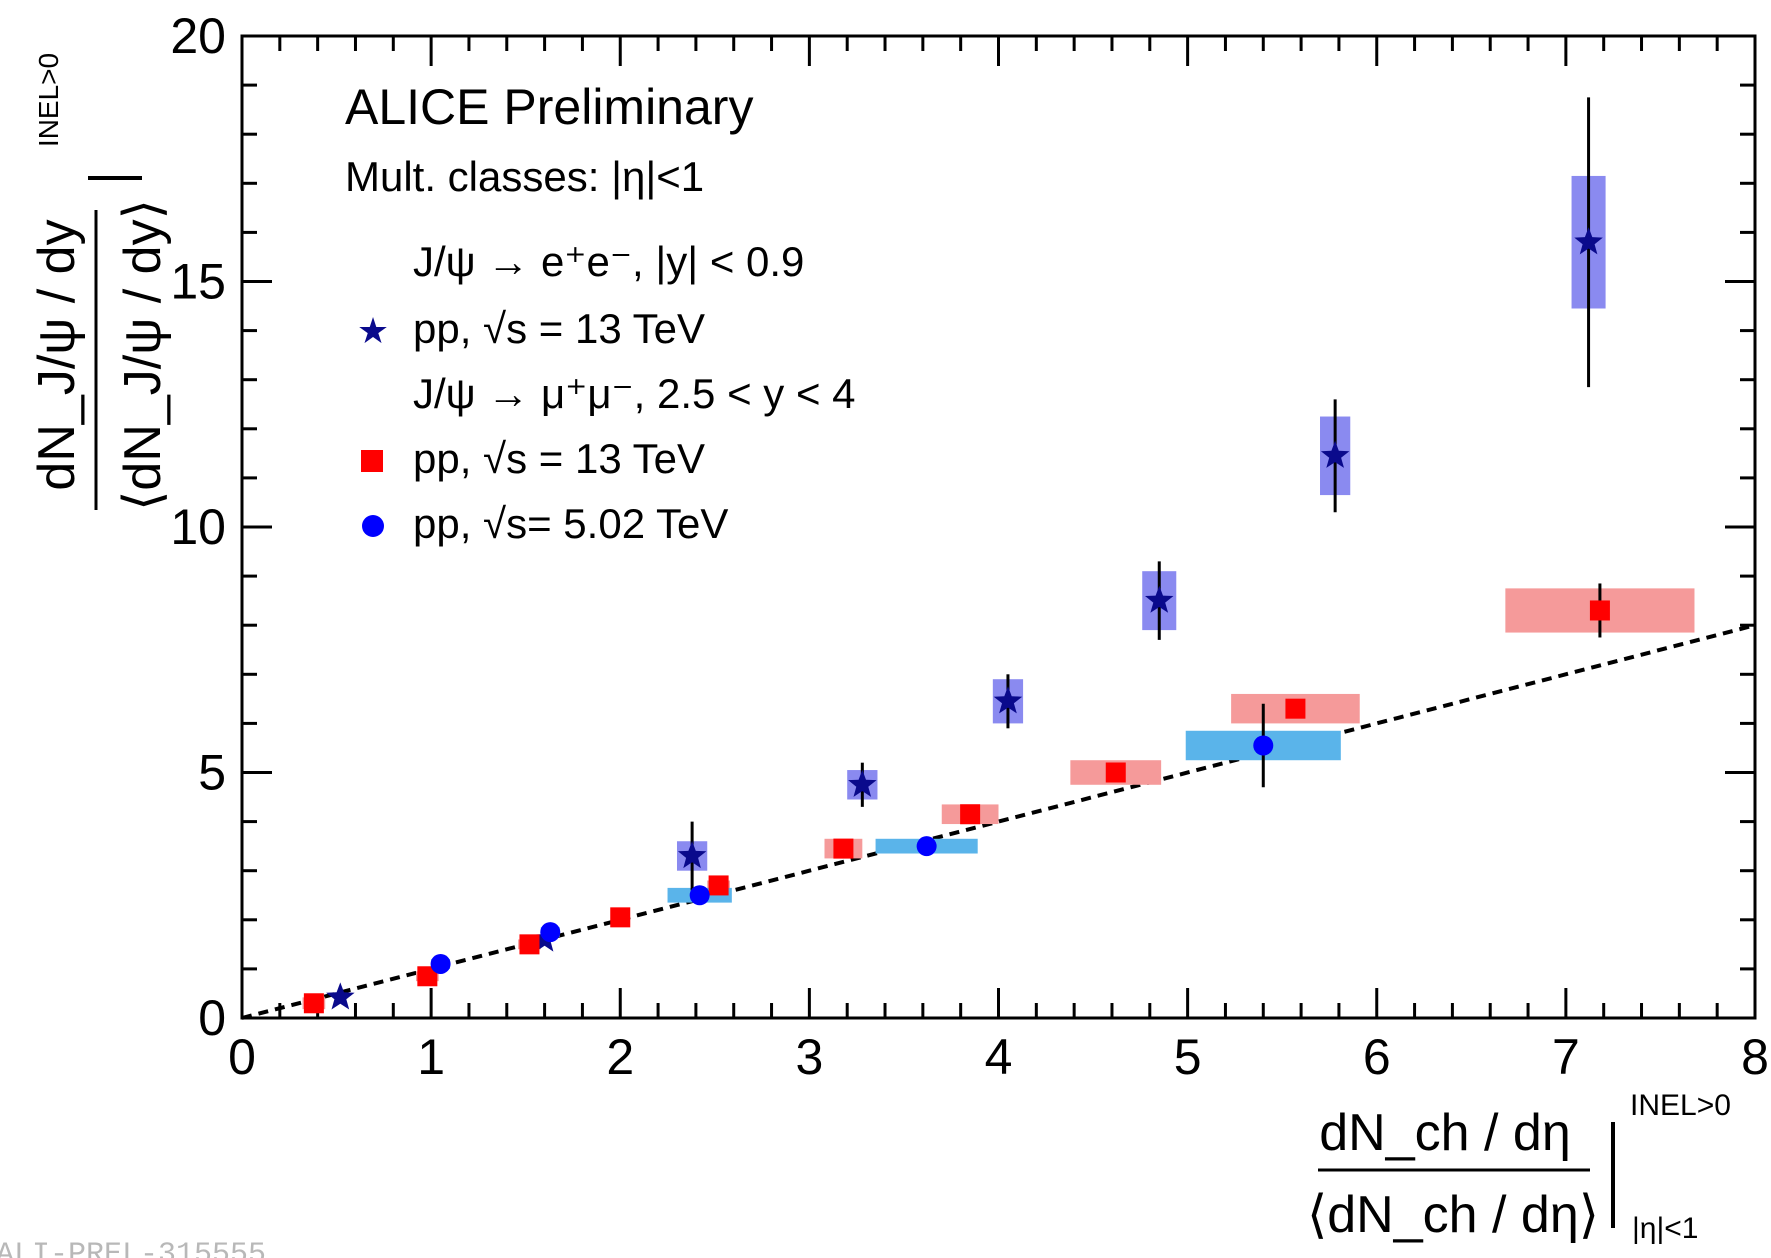 Image resolution: width=1771 pixels, height=1258 pixels. What do you see at coordinates (212, 773) in the screenshot?
I see `y-tick-label: 5` at bounding box center [212, 773].